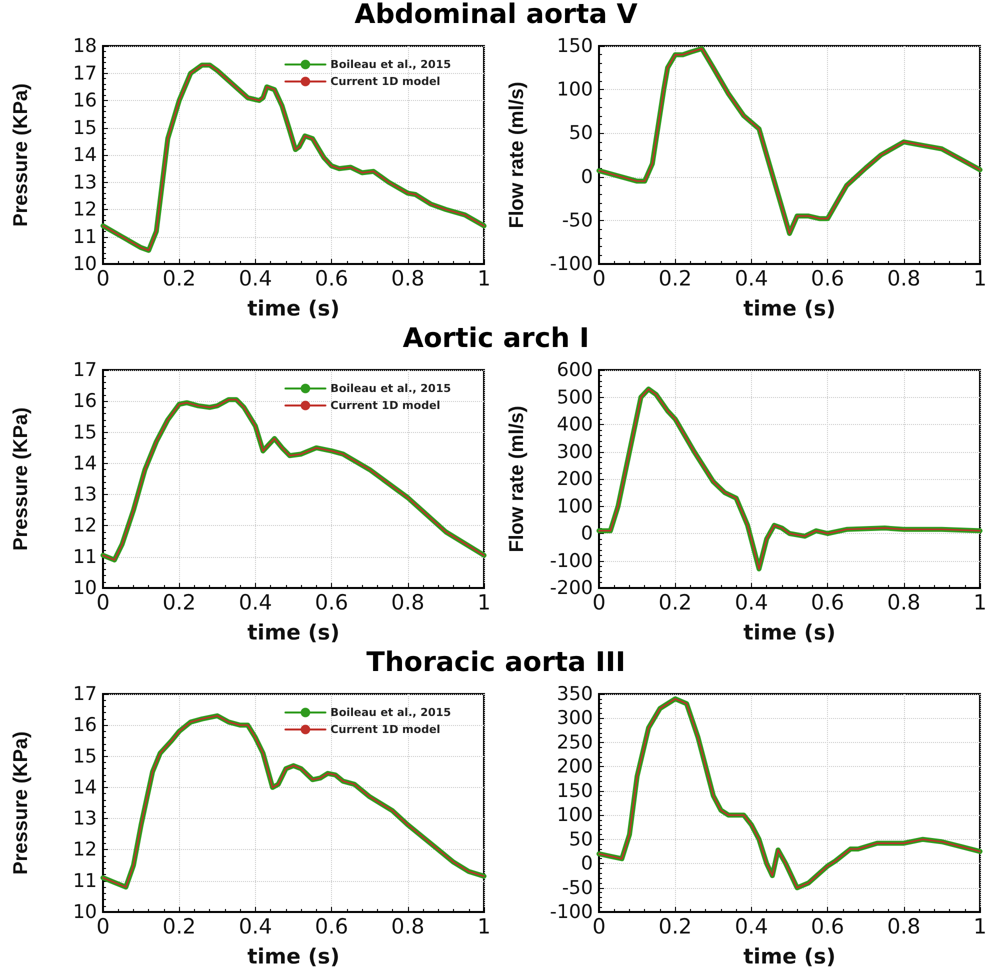  Describe the element at coordinates (496, 15) in the screenshot. I see `chart-title: Abdominal aorta V` at that location.